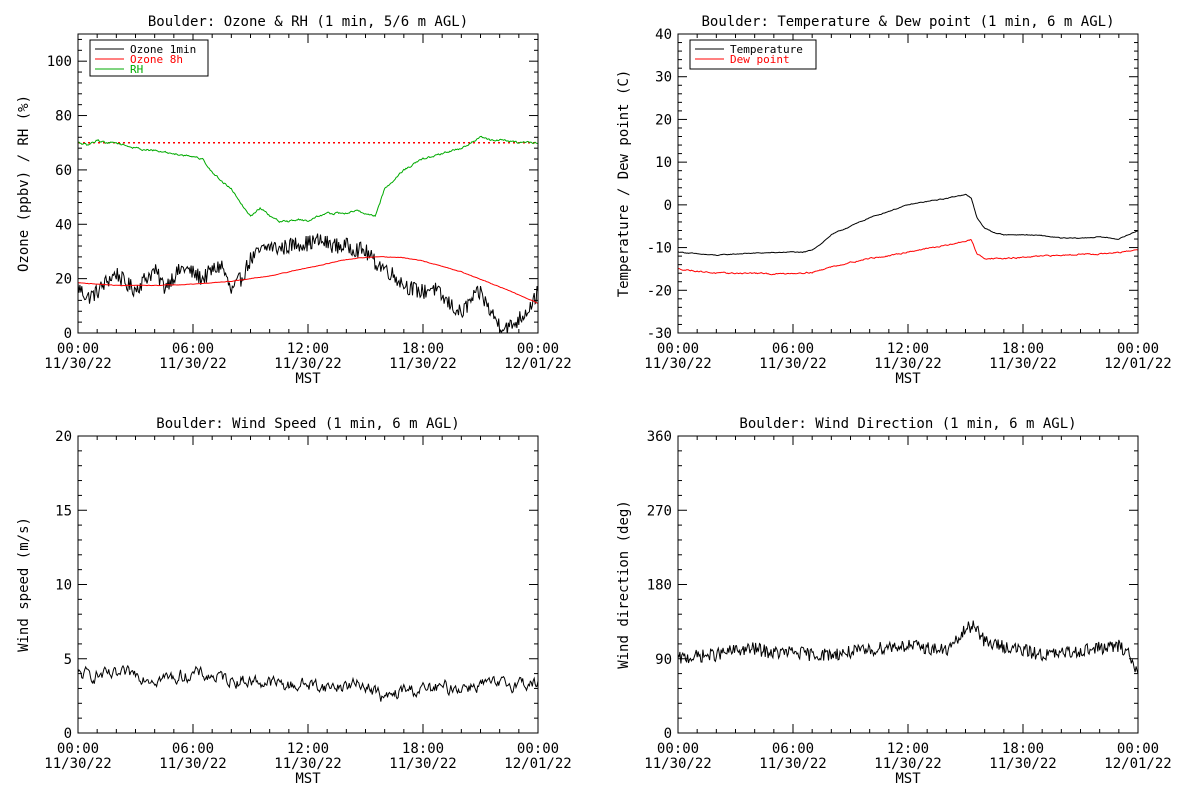  I want to click on y-tick-label: 360, so click(659, 437).